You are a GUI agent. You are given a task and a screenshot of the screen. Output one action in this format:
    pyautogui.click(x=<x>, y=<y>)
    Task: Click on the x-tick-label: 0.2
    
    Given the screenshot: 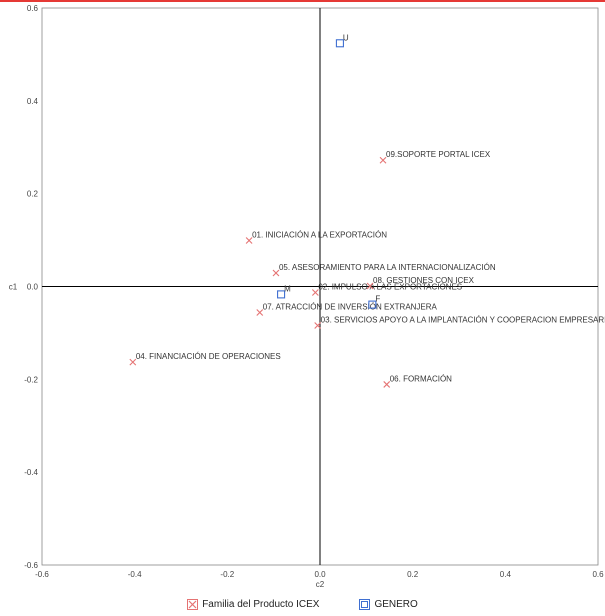 What is the action you would take?
    pyautogui.click(x=413, y=574)
    